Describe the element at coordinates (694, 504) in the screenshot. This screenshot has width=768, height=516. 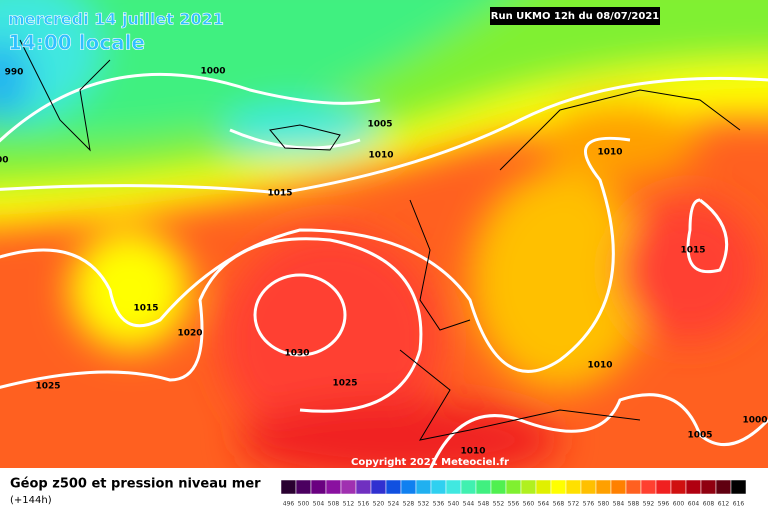
I see `colorbar-label: 604` at that location.